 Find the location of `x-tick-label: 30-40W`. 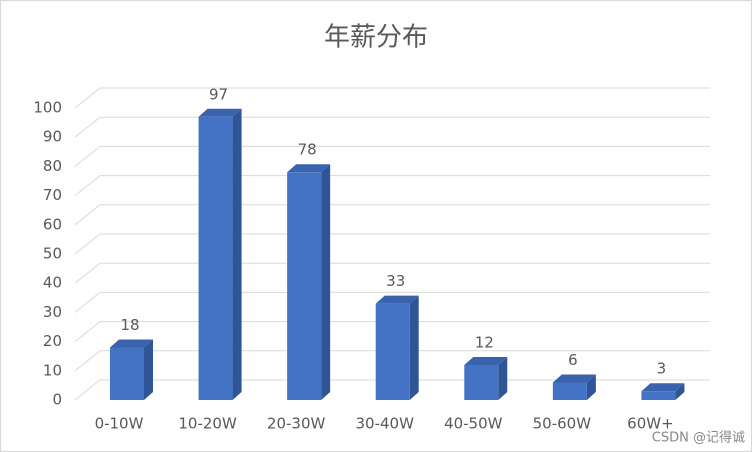

x-tick-label: 30-40W is located at coordinates (385, 424).